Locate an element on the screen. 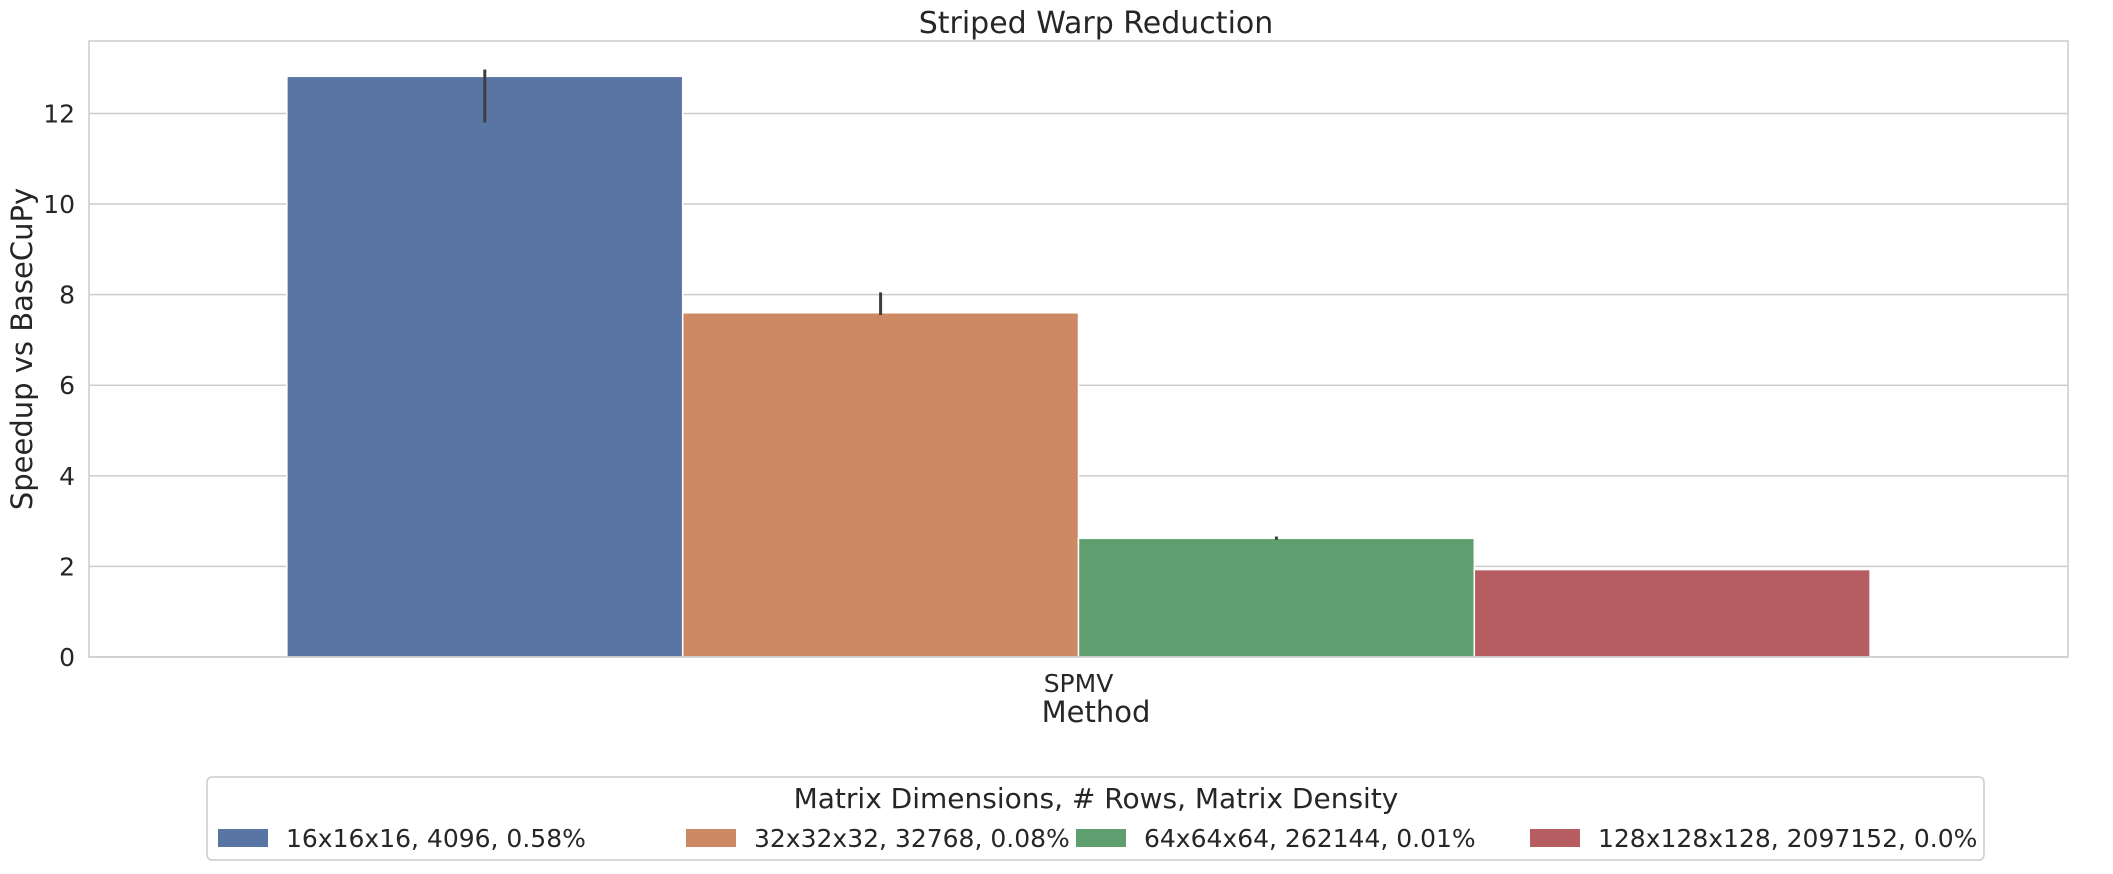 The height and width of the screenshot is (874, 2113). x-tick-label: SPMV is located at coordinates (1079, 683).